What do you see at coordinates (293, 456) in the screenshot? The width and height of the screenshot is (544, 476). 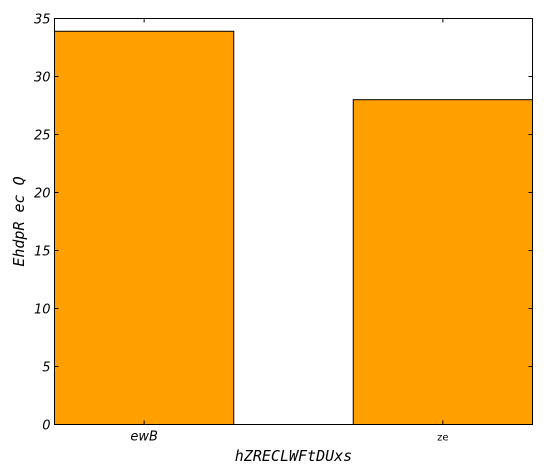 I see `x-axis-title: hZRECLWFtDUxs` at bounding box center [293, 456].